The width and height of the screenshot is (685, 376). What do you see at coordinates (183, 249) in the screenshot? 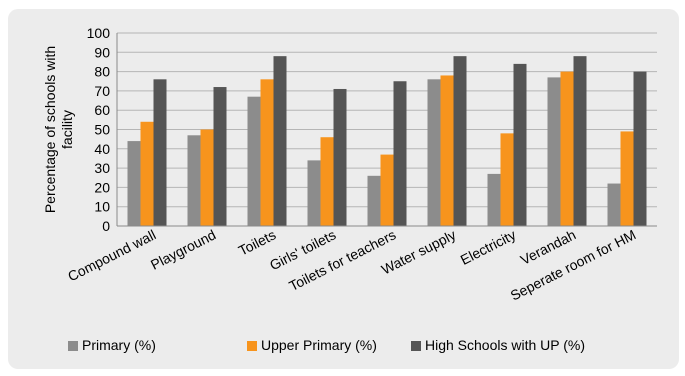
I see `x-tick-label: Playground` at bounding box center [183, 249].